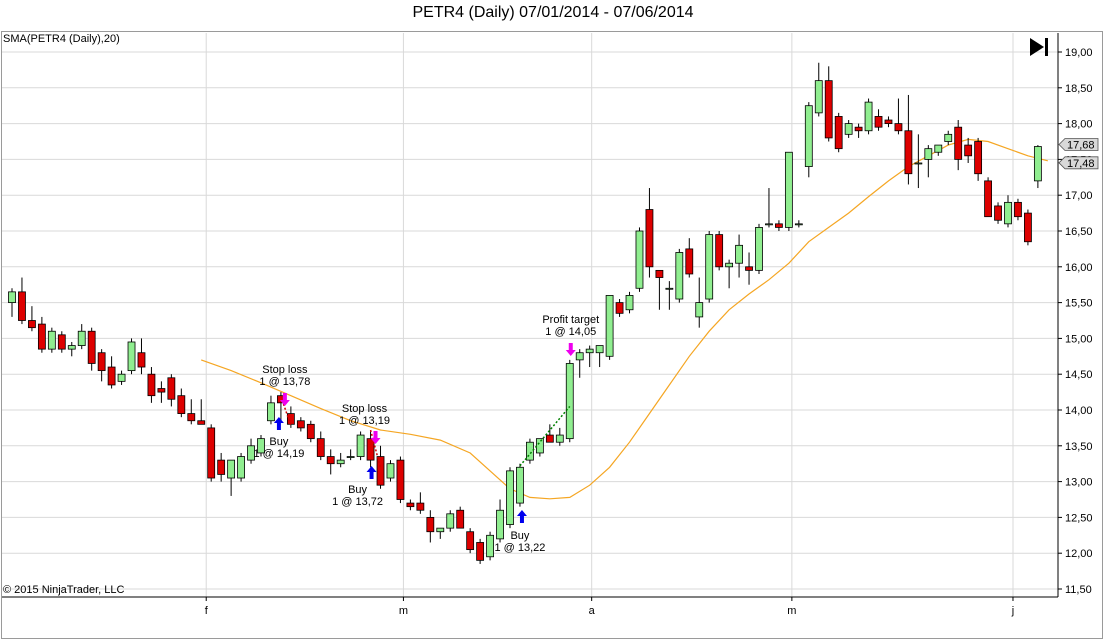 The height and width of the screenshot is (642, 1106). Describe the element at coordinates (1079, 304) in the screenshot. I see `y-tick-label: 15,50` at that location.